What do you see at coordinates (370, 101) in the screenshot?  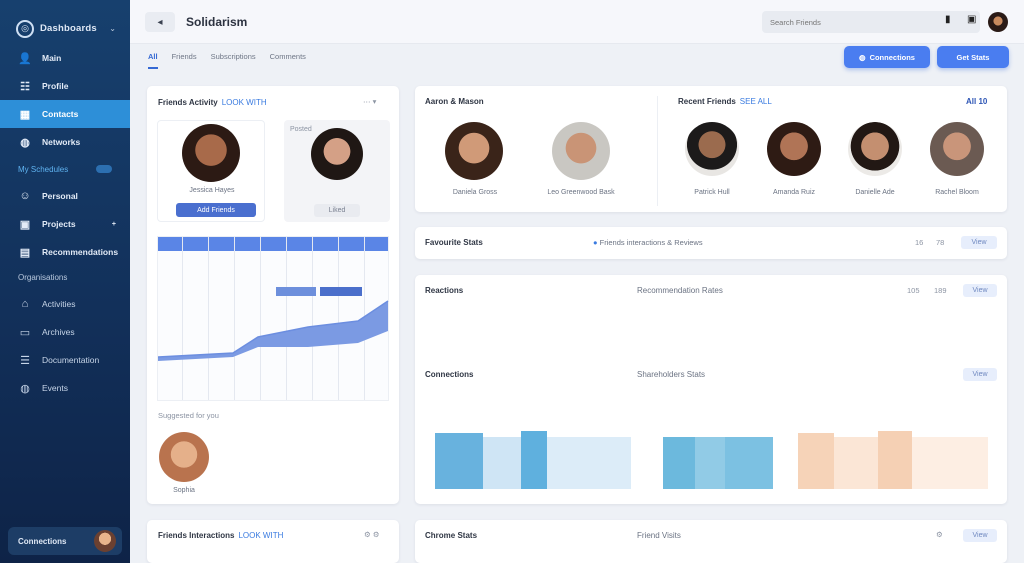 I see `more-icon: ⋯ ▾` at bounding box center [370, 101].